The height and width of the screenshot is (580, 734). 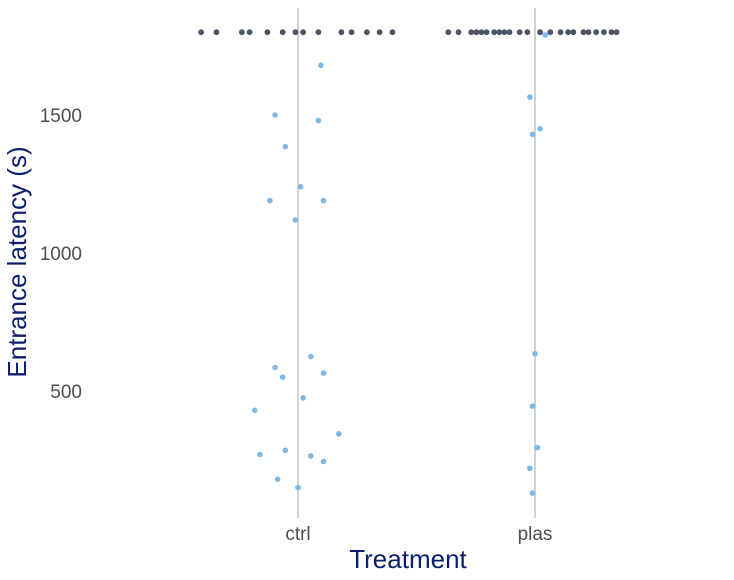 What do you see at coordinates (66, 392) in the screenshot?
I see `y-tick-label: 500` at bounding box center [66, 392].